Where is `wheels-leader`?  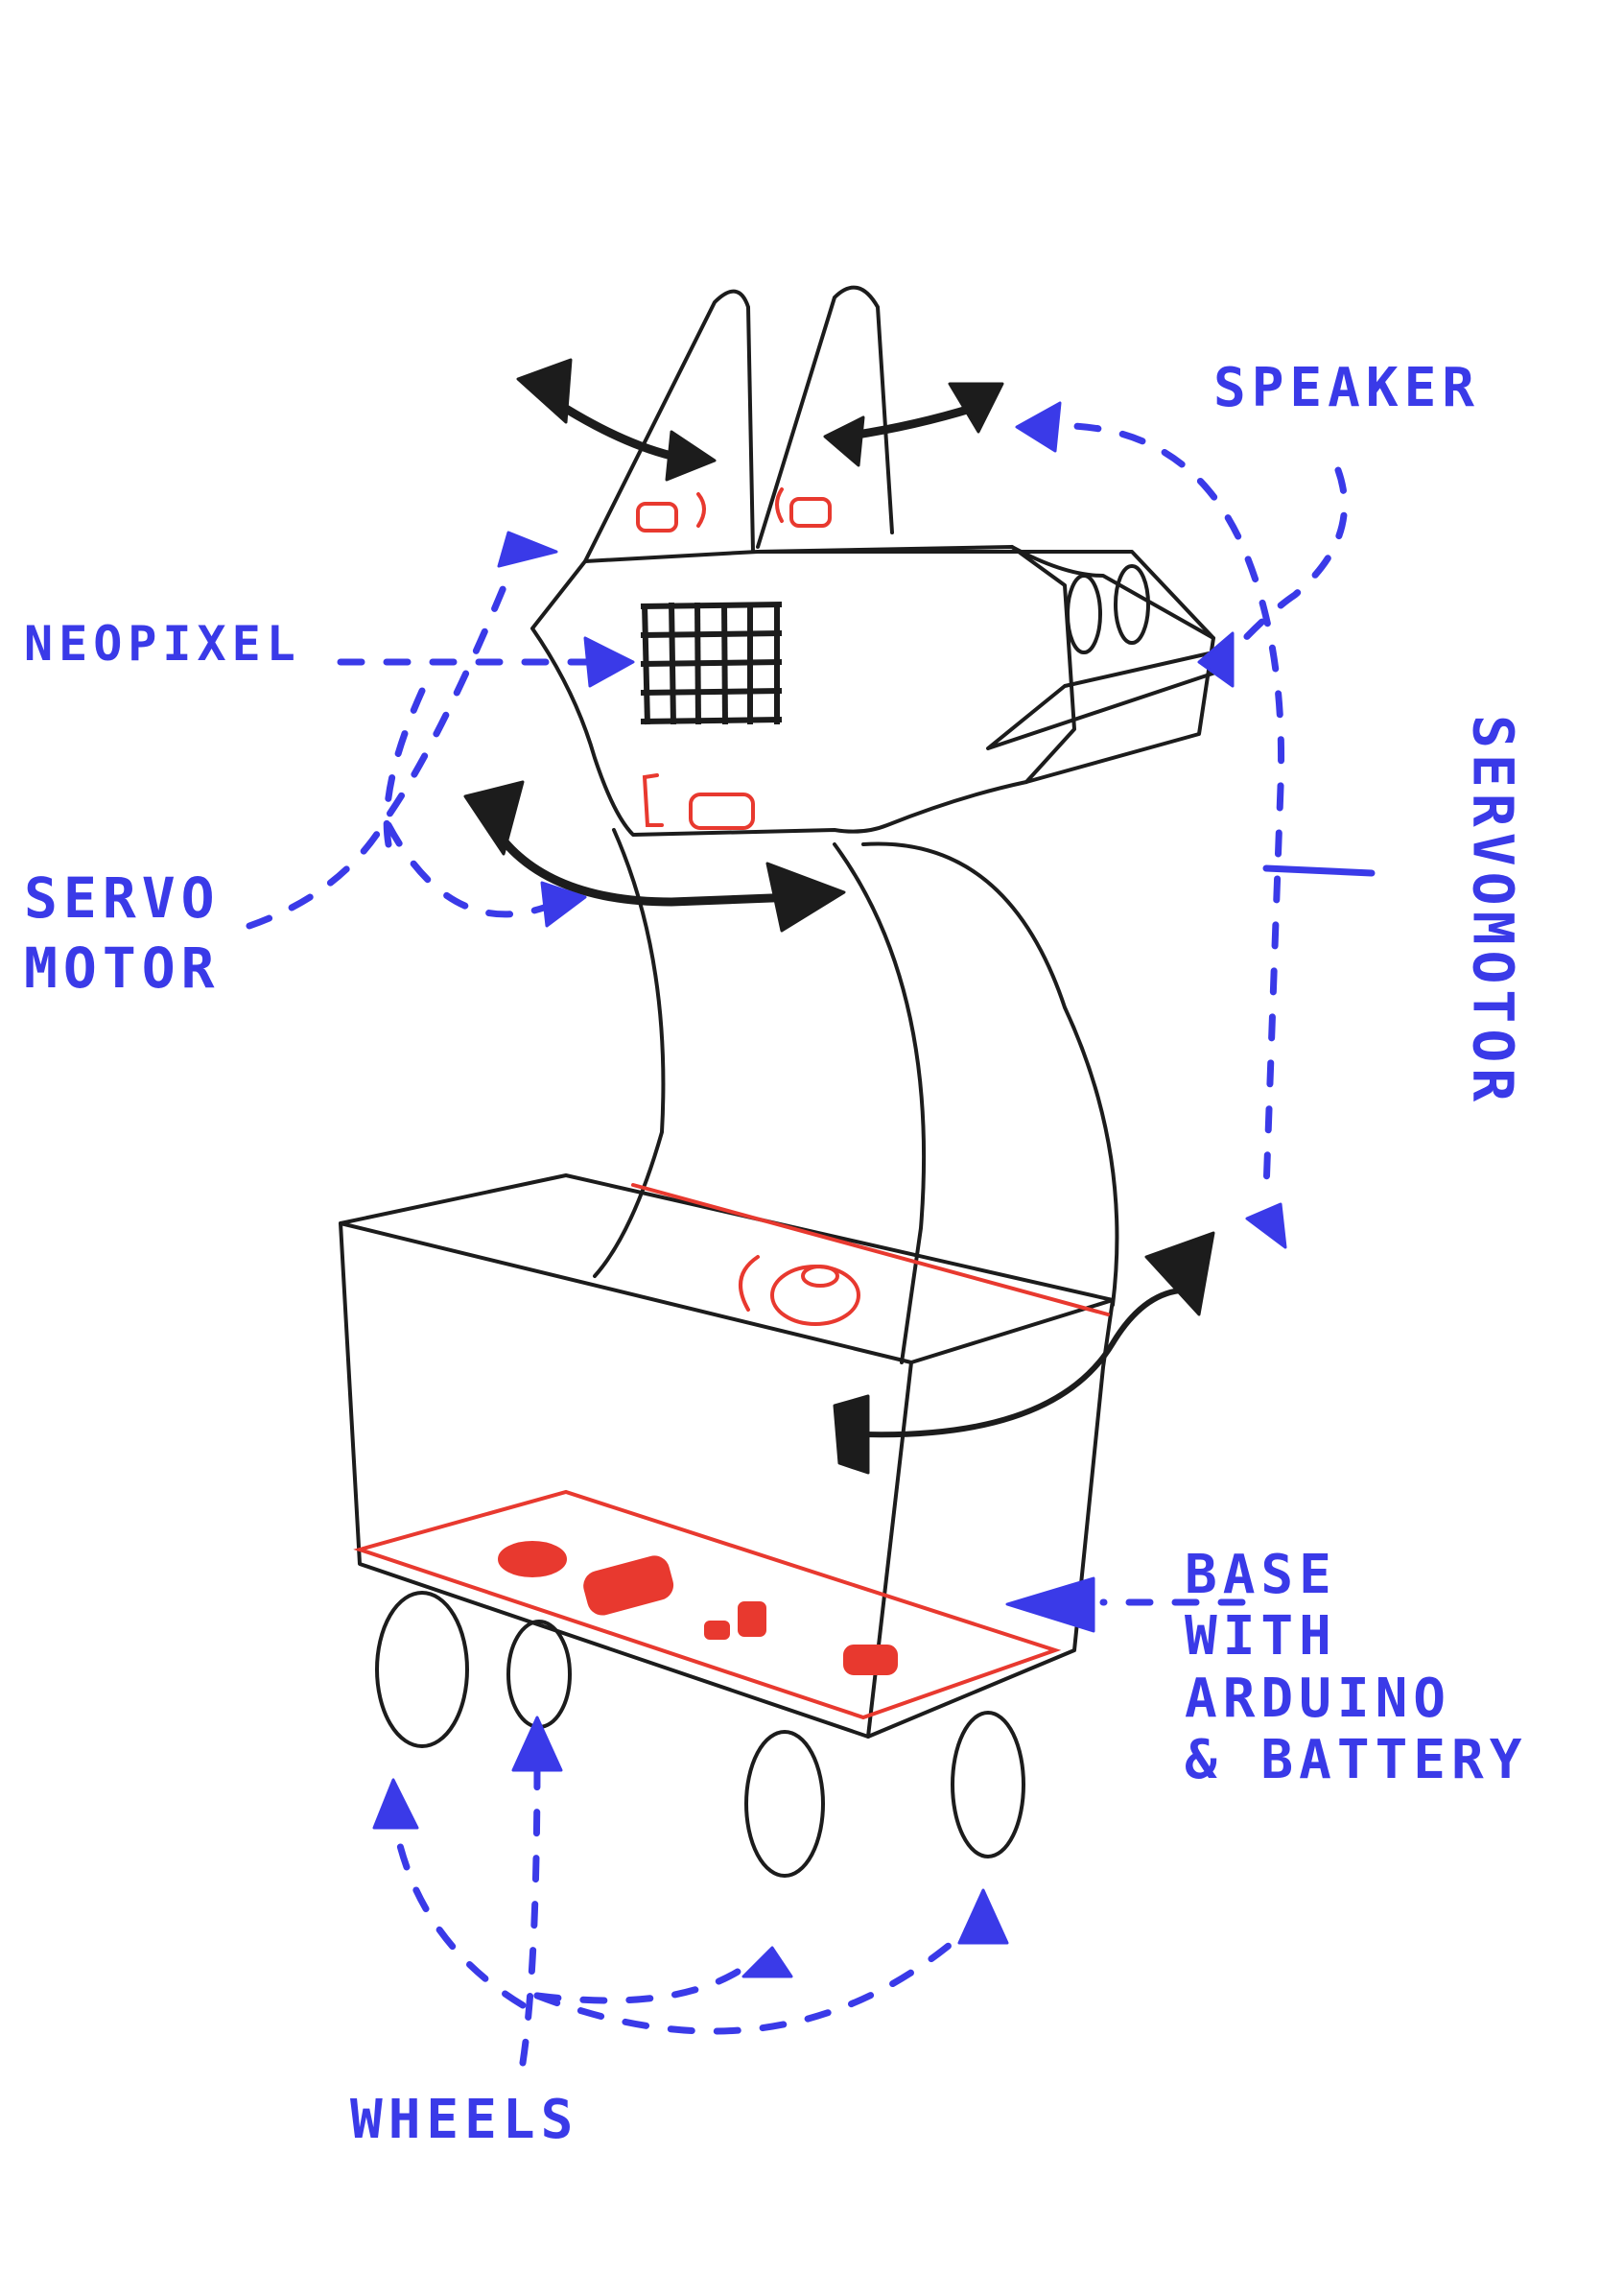 wheels-leader is located at coordinates (530, 1909).